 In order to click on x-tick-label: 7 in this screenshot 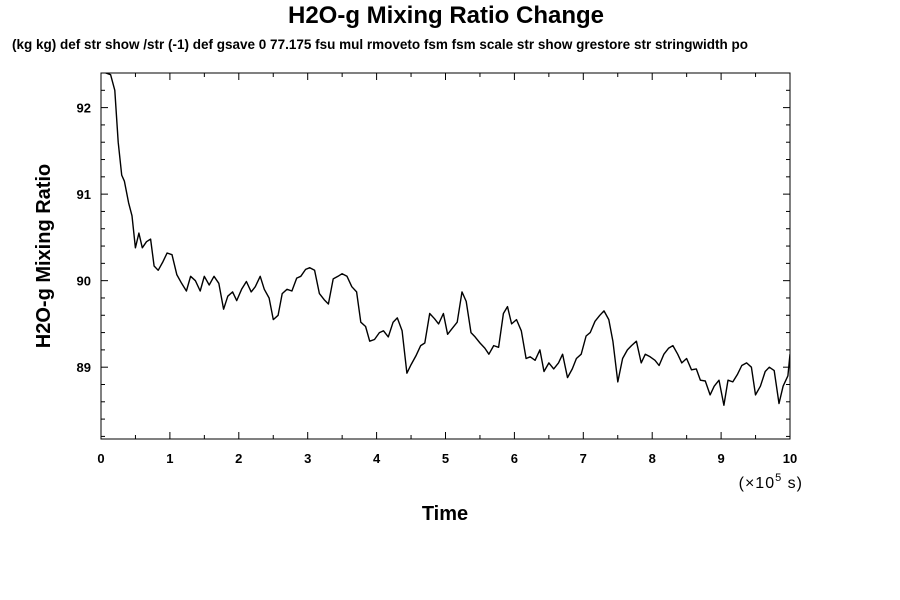, I will do `click(583, 458)`.